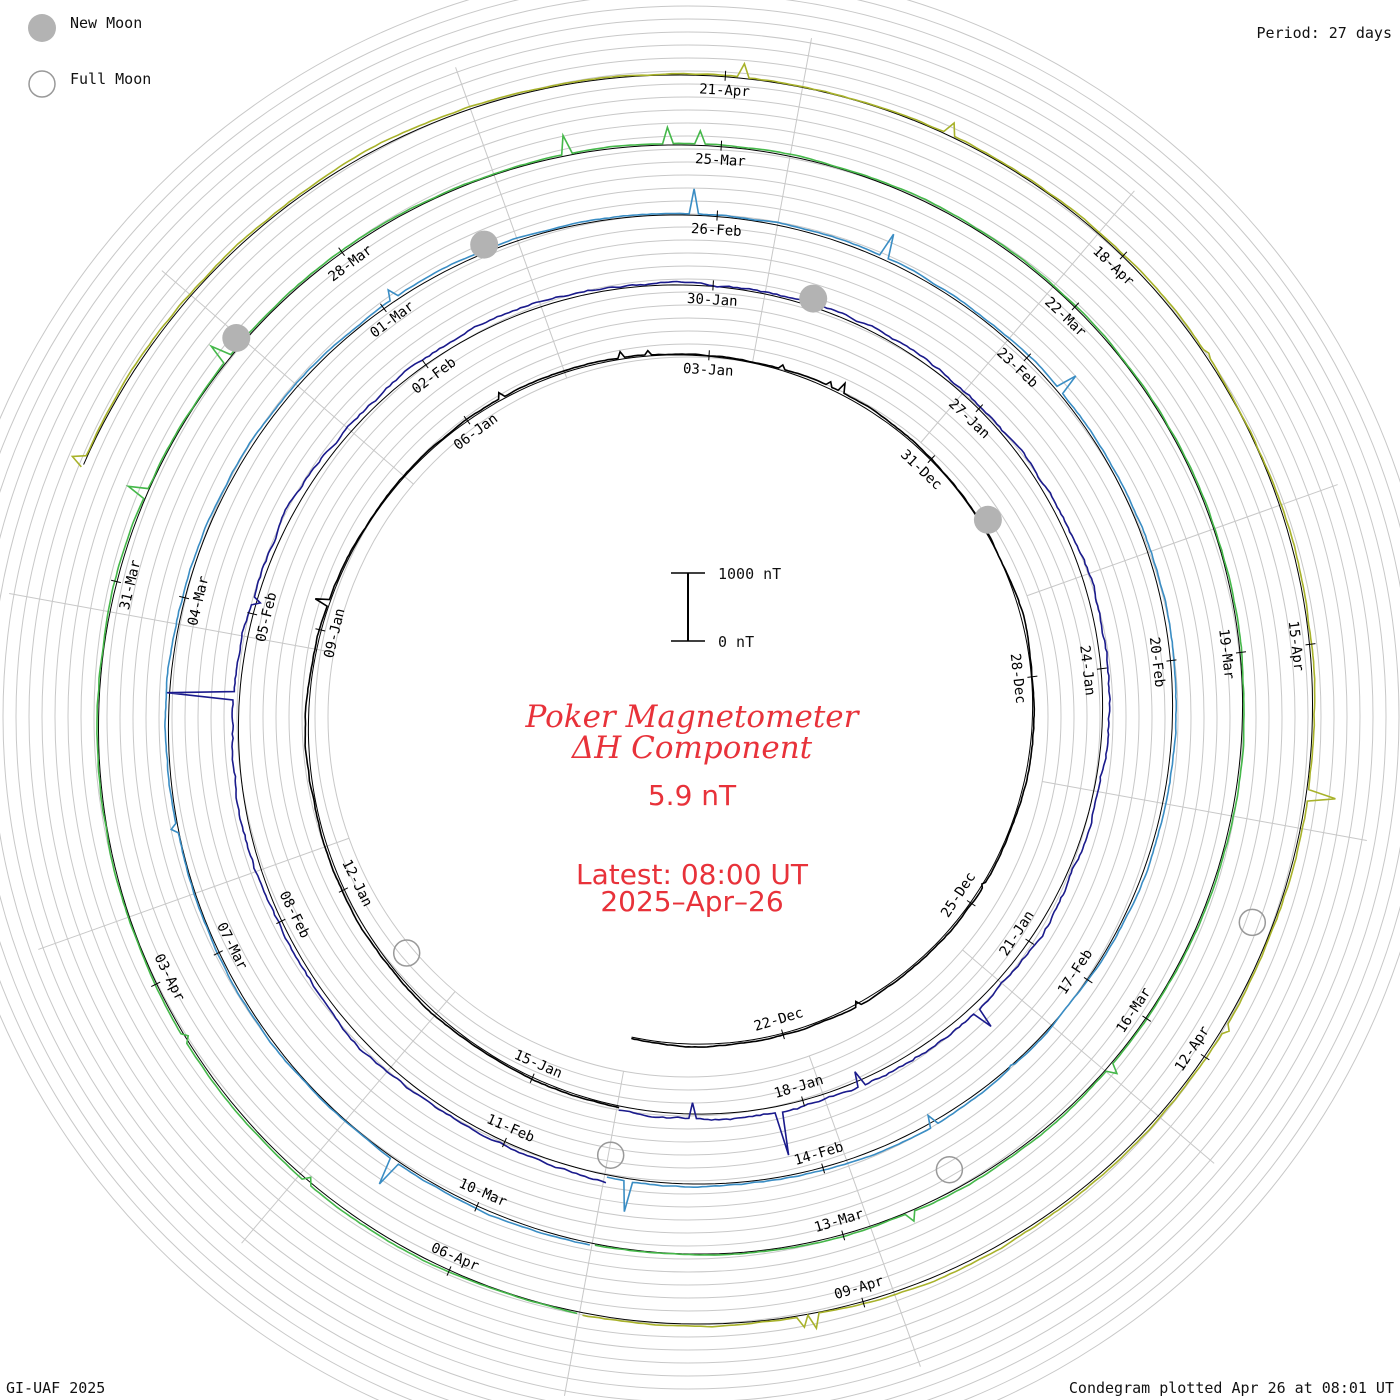  Describe the element at coordinates (724, 90) in the screenshot. I see `date-label: 21-Apr` at that location.